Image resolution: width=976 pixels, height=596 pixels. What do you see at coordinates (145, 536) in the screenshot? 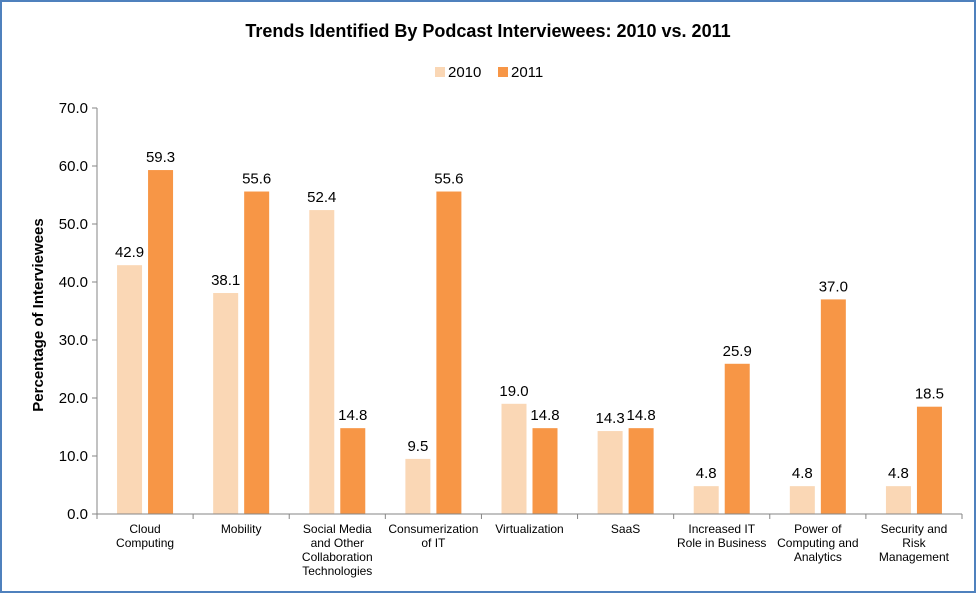
I see `x-category-label: Cloud Computing` at bounding box center [145, 536].